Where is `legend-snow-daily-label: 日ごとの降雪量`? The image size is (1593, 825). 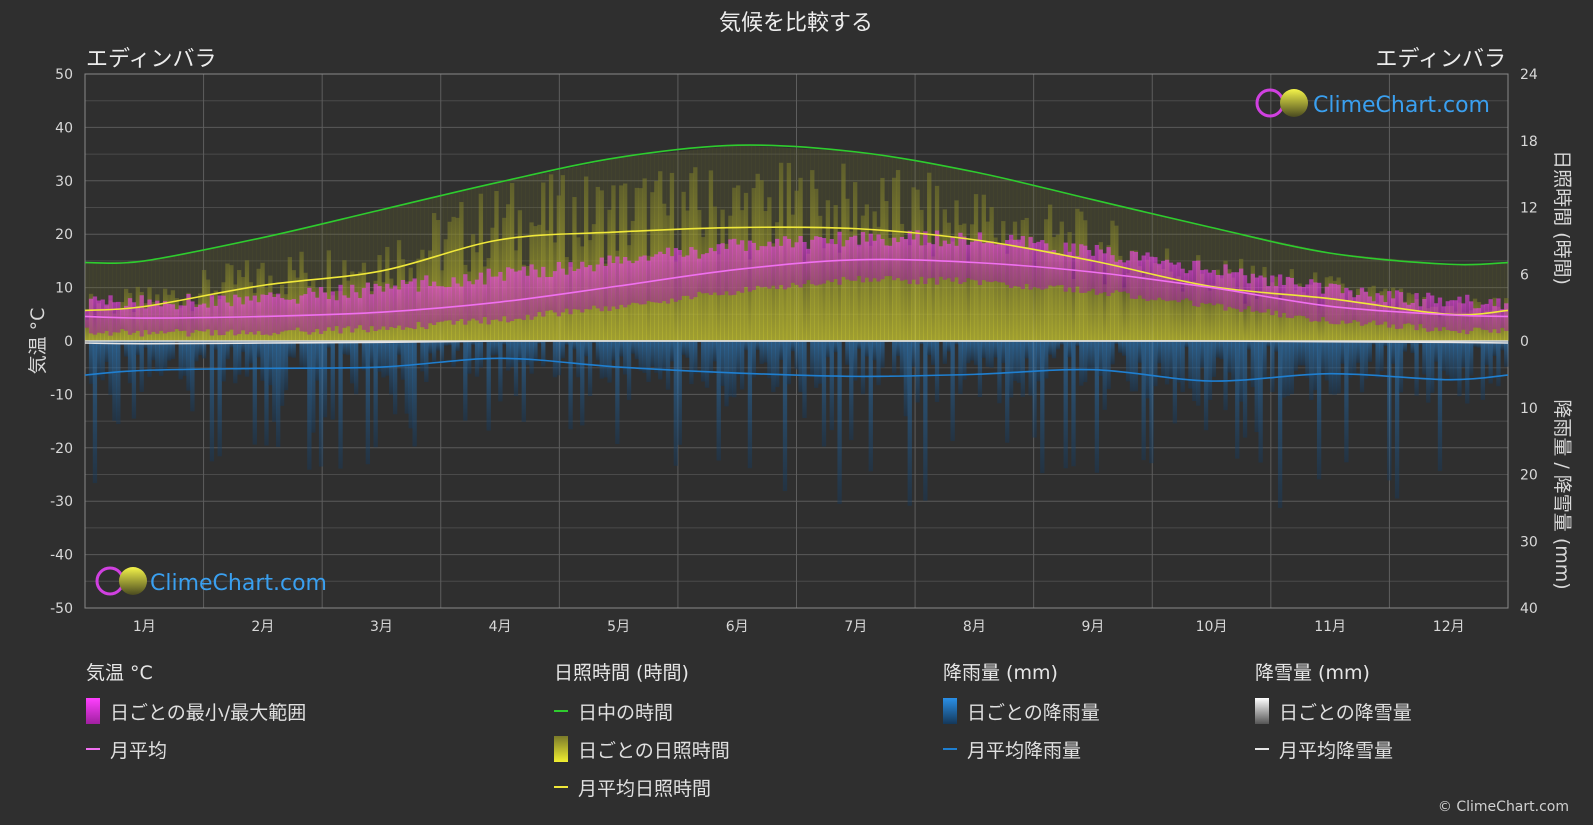 legend-snow-daily-label: 日ごとの降雪量 is located at coordinates (1345, 712).